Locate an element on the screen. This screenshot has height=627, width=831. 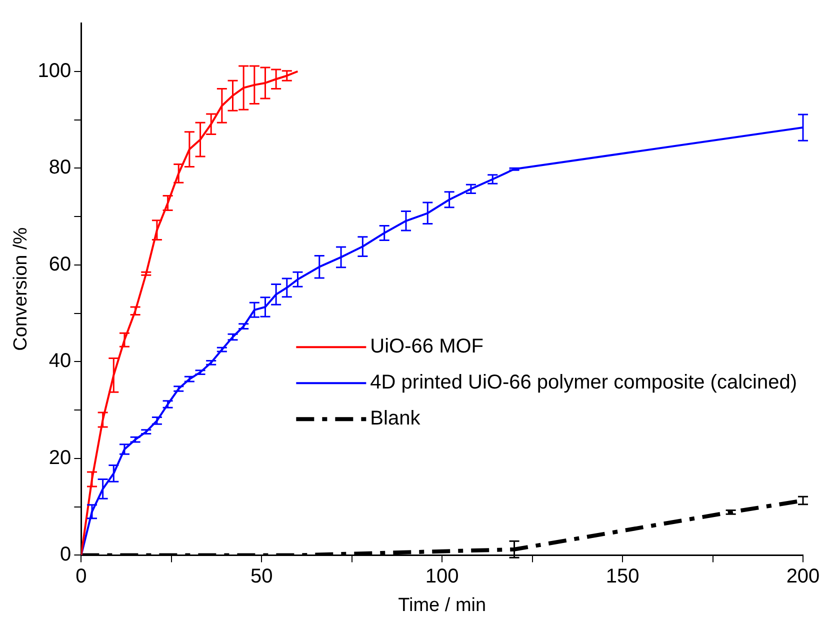
legend-label: 4D printed UiO-66 polymer composite (calcined) is located at coordinates (584, 383).